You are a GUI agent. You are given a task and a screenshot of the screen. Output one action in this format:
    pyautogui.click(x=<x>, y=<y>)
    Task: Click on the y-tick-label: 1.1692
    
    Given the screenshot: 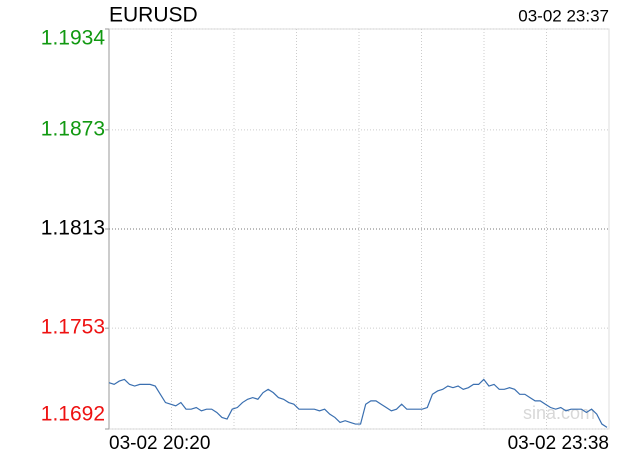 What is the action you would take?
    pyautogui.click(x=73, y=414)
    